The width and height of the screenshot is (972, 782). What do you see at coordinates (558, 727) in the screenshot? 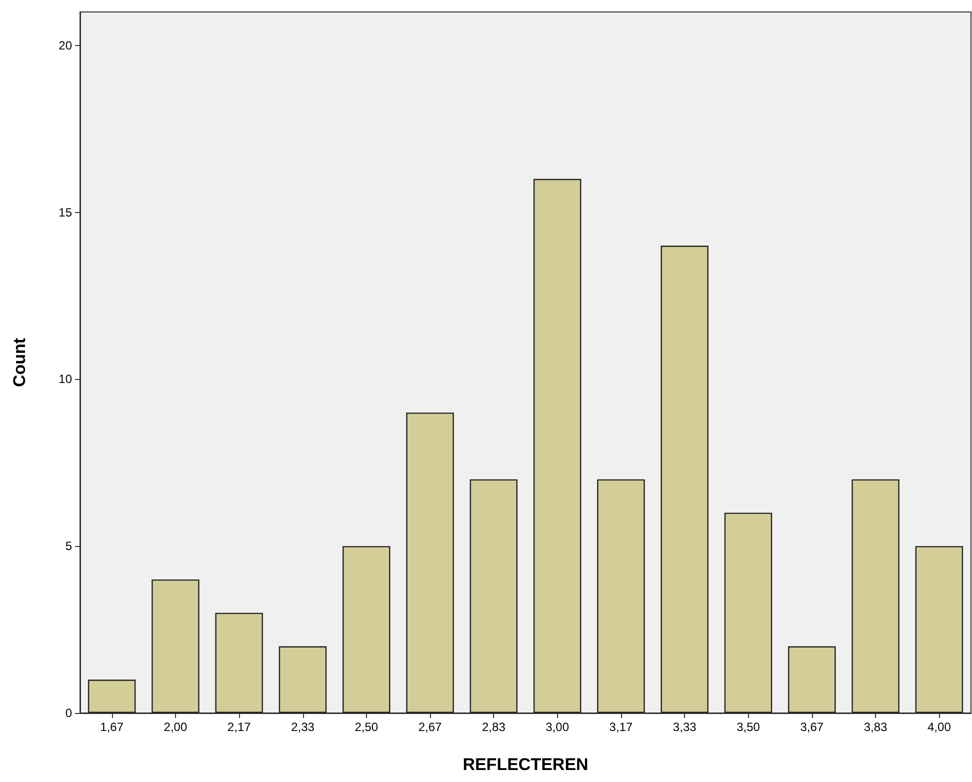
I see `x-tick-label: 3,00` at bounding box center [558, 727].